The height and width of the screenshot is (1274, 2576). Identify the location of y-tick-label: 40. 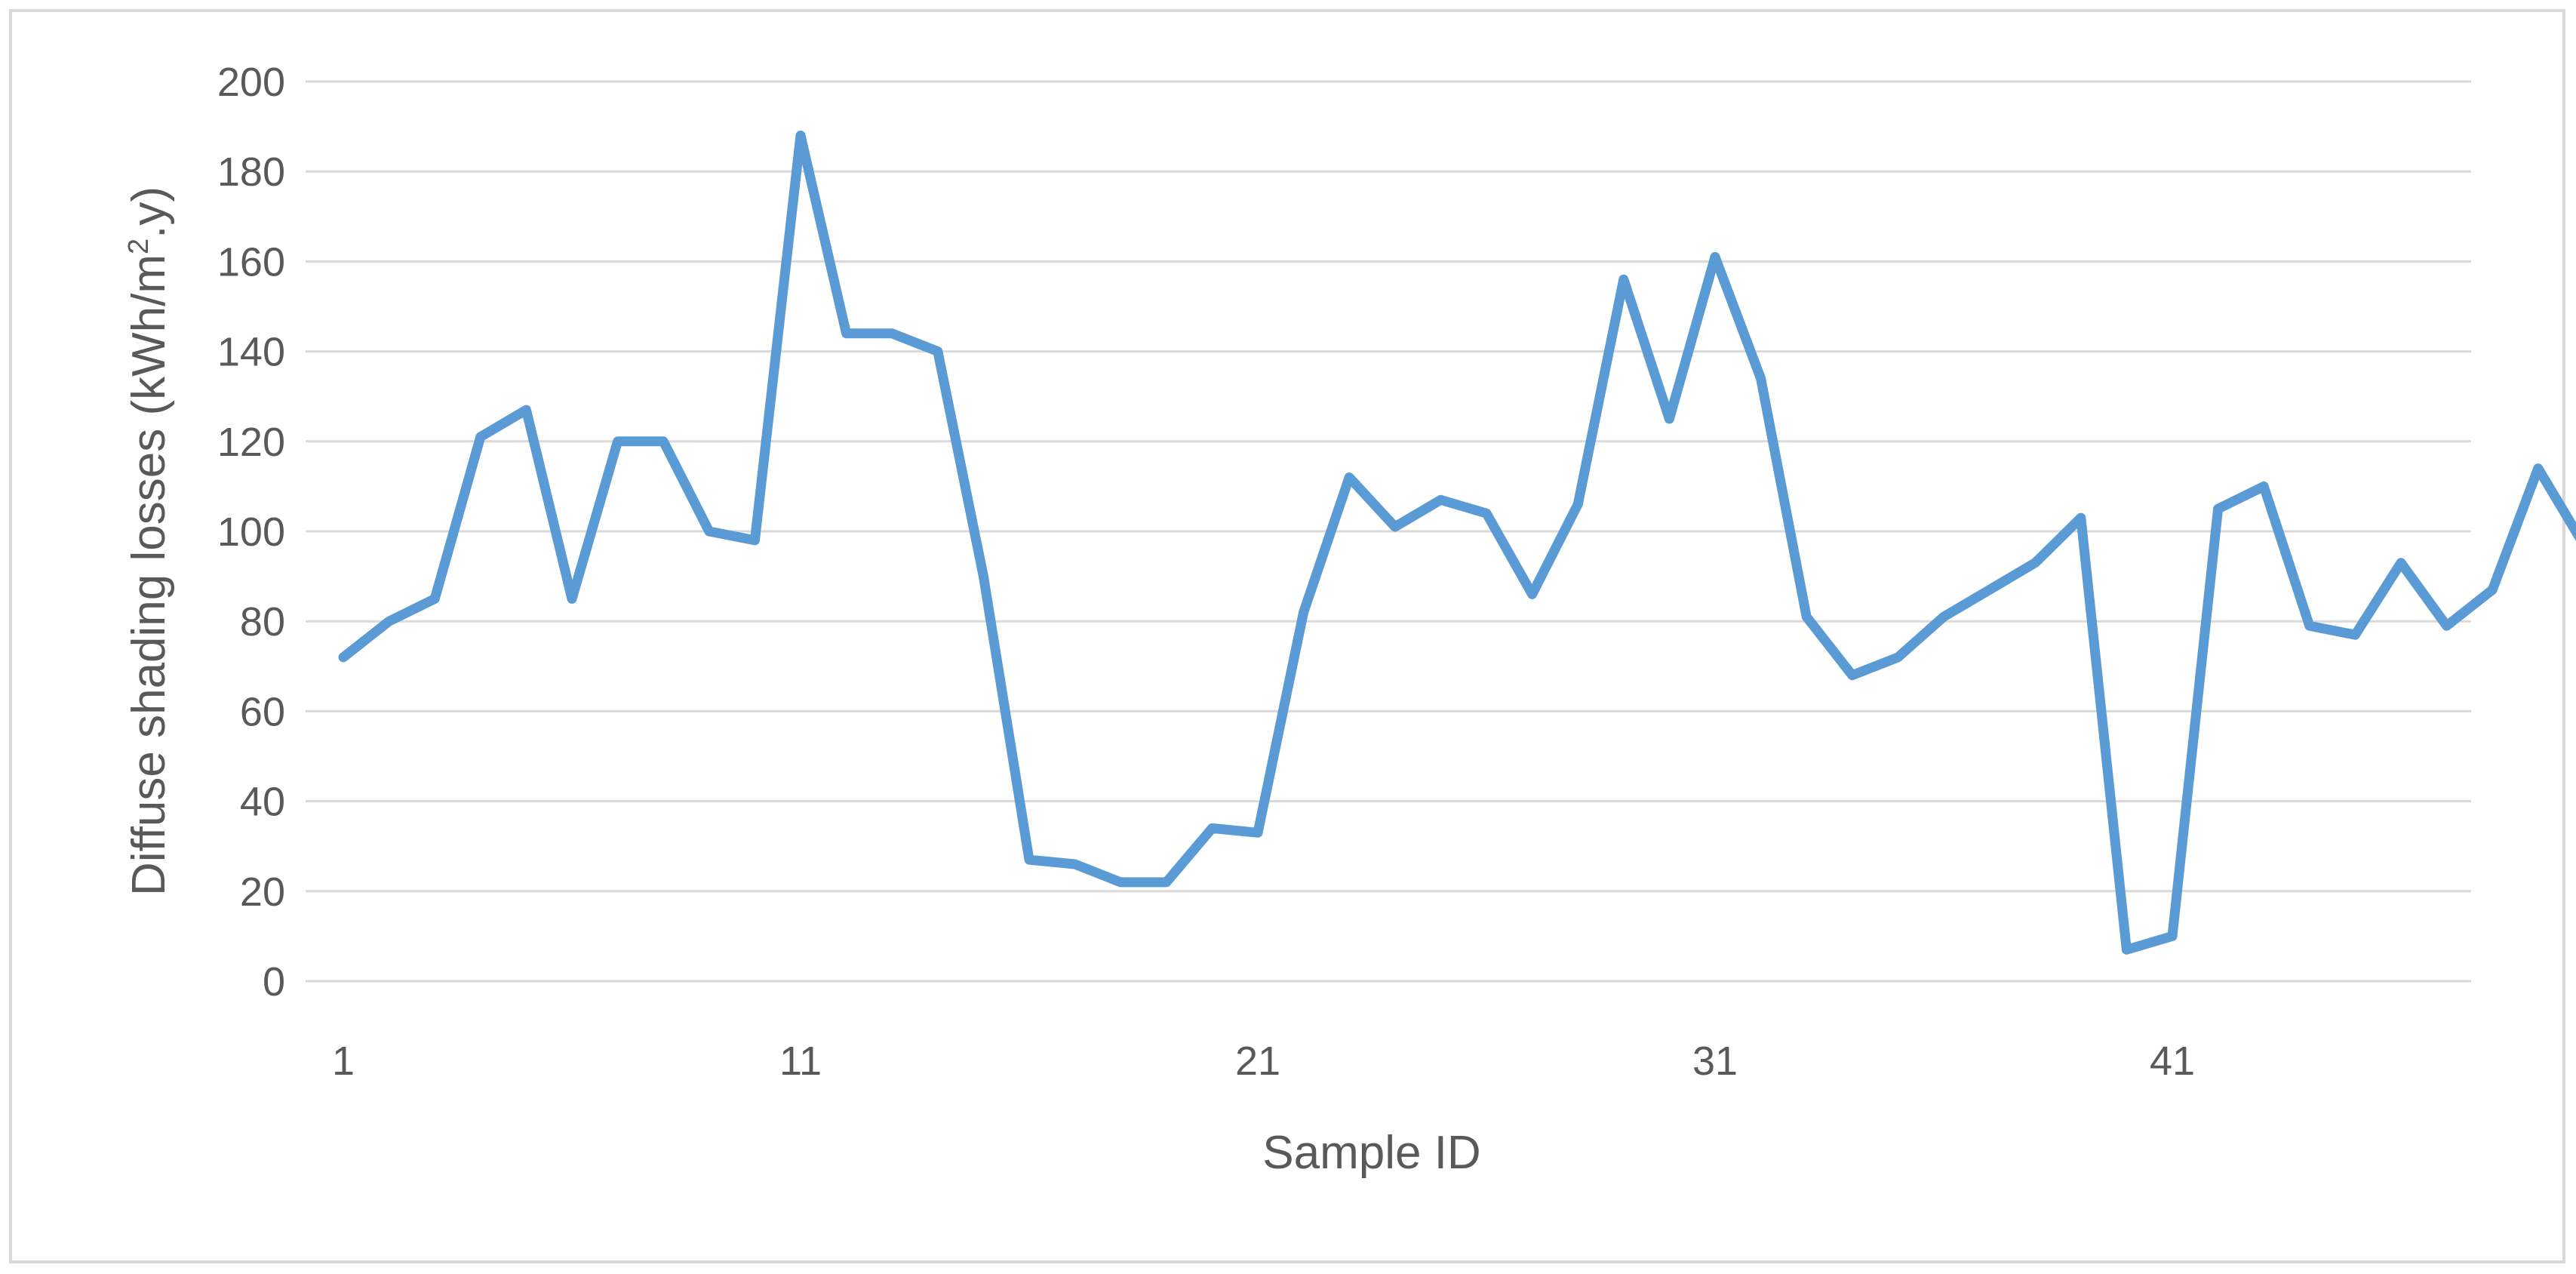
(262, 802).